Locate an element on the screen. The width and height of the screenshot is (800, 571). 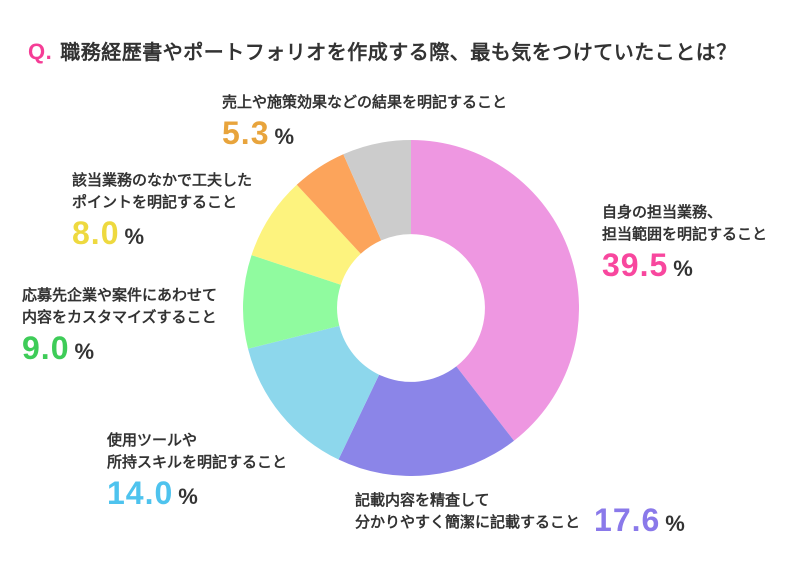
callout-label-line: 内容をカスタマイズすること is located at coordinates (119, 317).